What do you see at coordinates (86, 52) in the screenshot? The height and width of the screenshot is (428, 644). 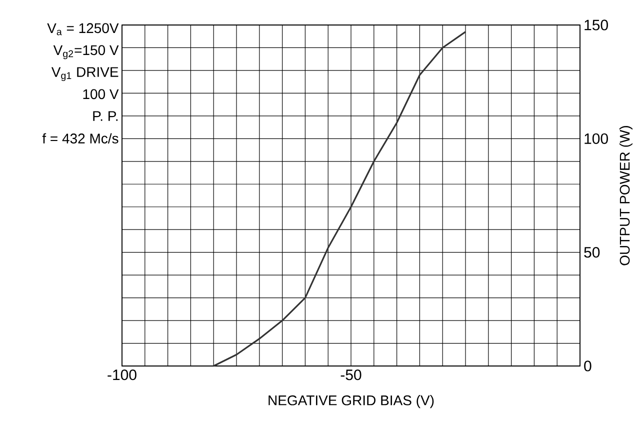 I see `text: V$_{g2}$=150 V` at bounding box center [86, 52].